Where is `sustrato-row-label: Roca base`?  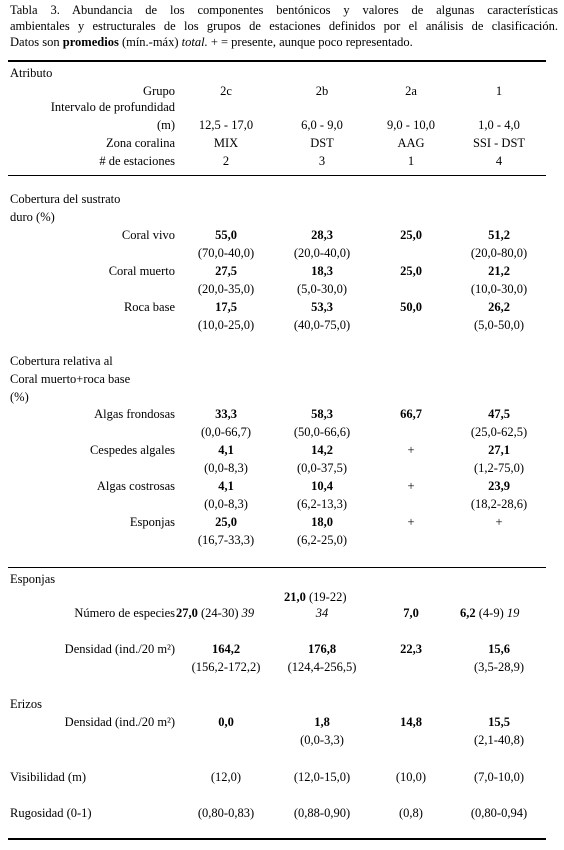
sustrato-row-label: Roca base is located at coordinates (149, 307).